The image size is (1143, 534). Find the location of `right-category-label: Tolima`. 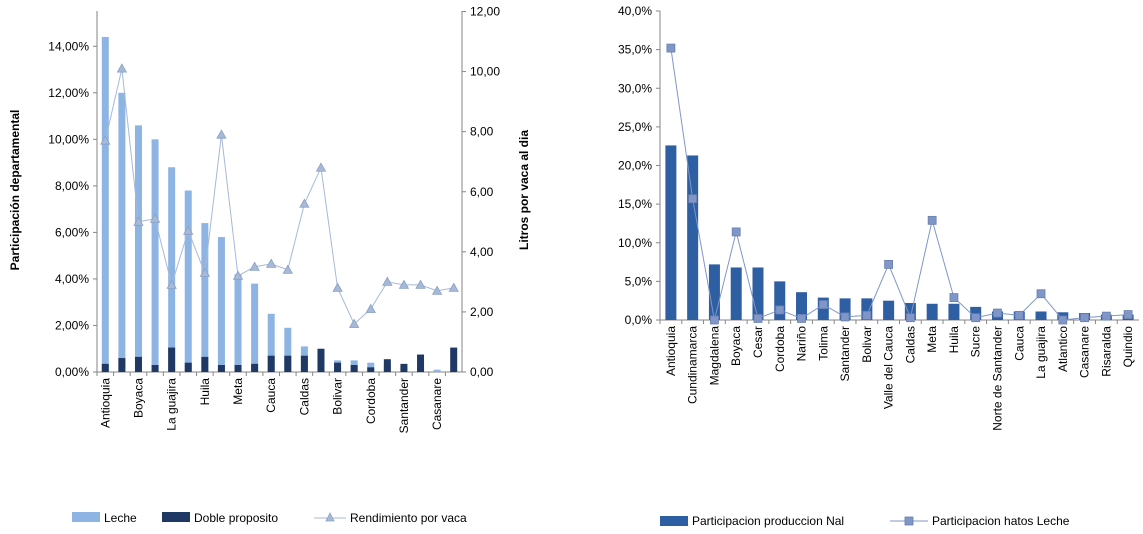

right-category-label: Tolima is located at coordinates (823, 343).